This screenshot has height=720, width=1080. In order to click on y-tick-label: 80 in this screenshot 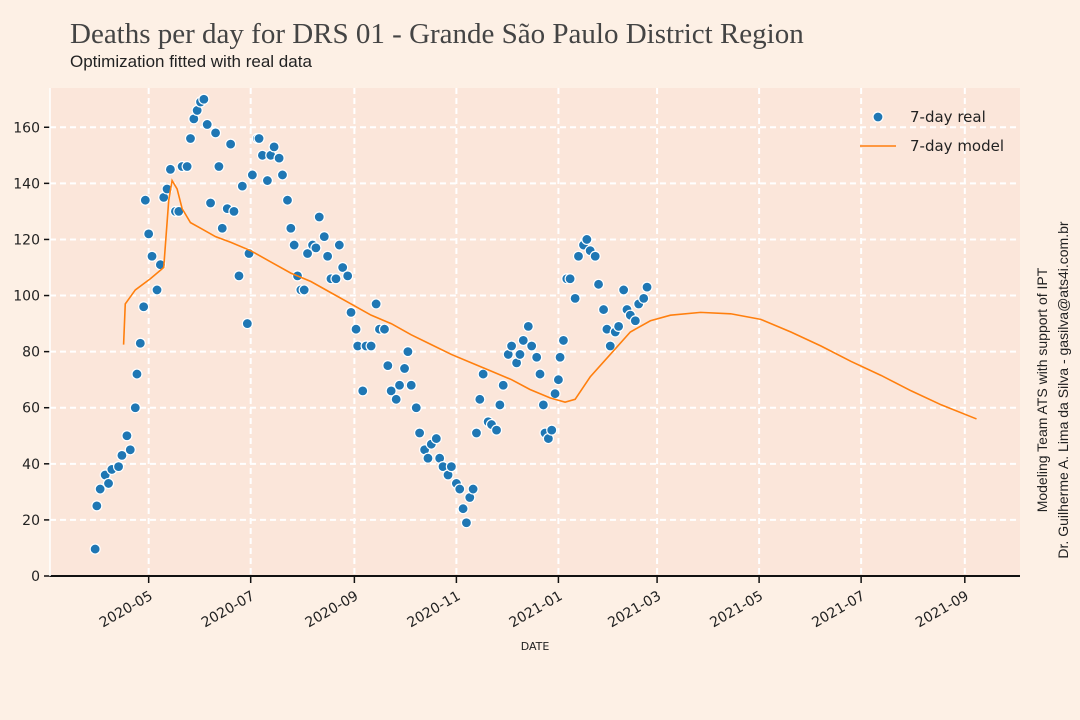, I will do `click(31, 353)`.